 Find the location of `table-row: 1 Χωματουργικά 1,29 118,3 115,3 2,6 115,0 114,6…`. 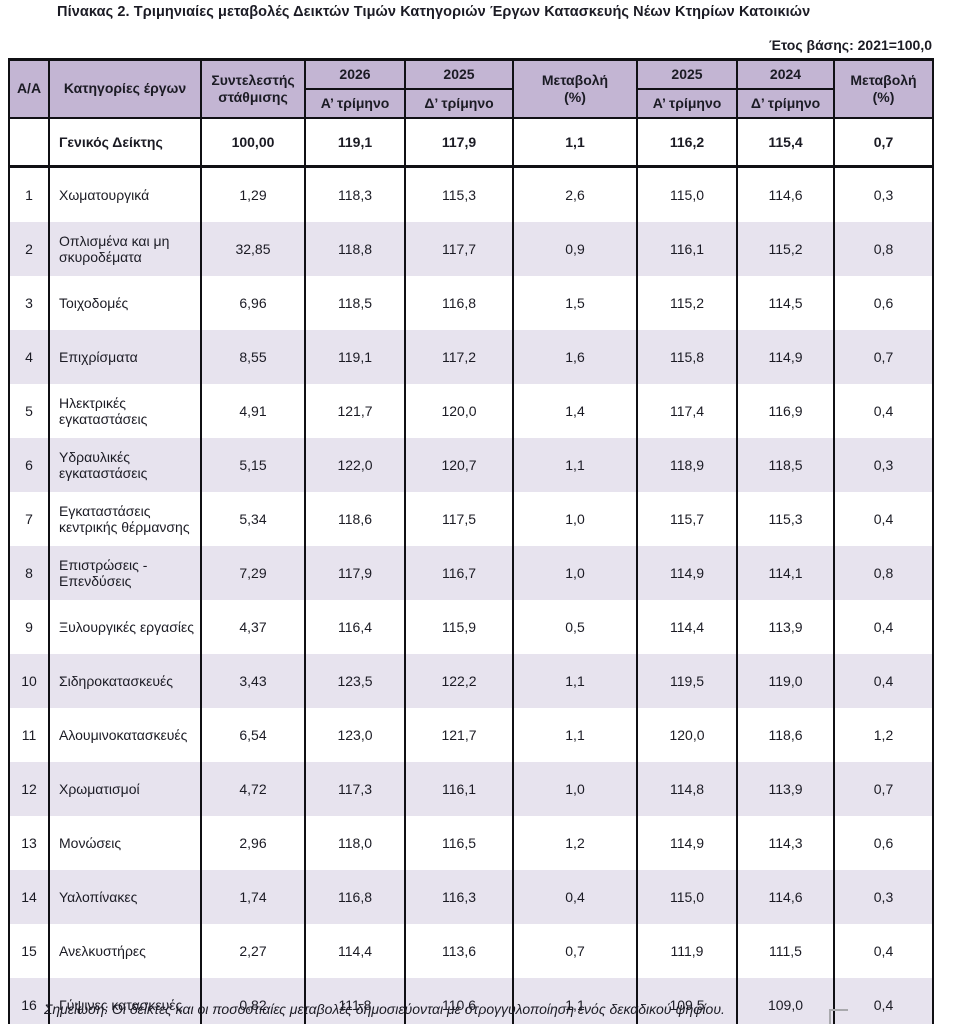

table-row: 1 Χωματουργικά 1,29 118,3 115,3 2,6 115,0 114,6… is located at coordinates (471, 194).